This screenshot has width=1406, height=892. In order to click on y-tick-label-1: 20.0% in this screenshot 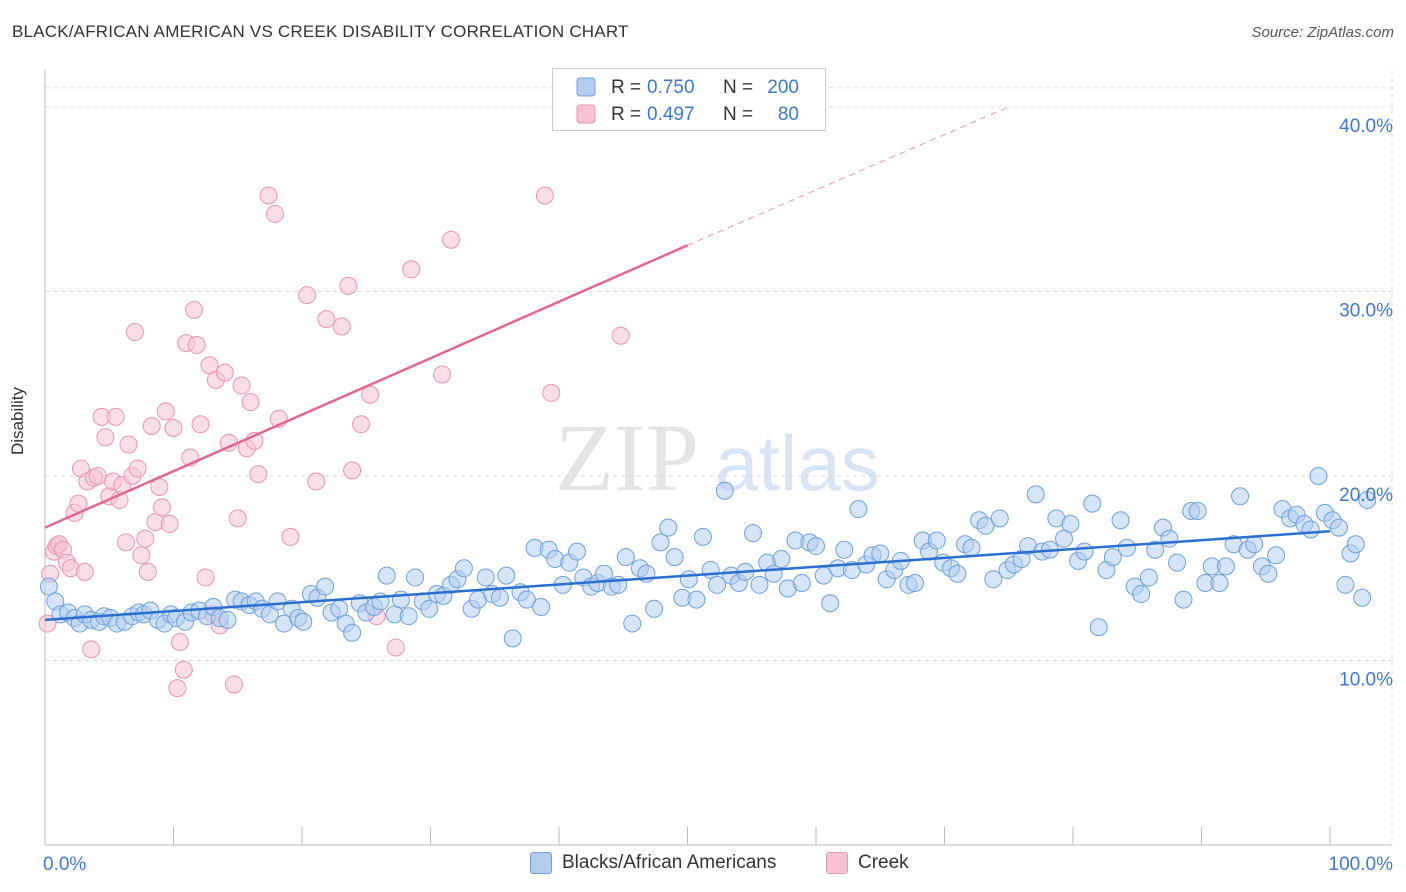, I will do `click(1366, 495)`.